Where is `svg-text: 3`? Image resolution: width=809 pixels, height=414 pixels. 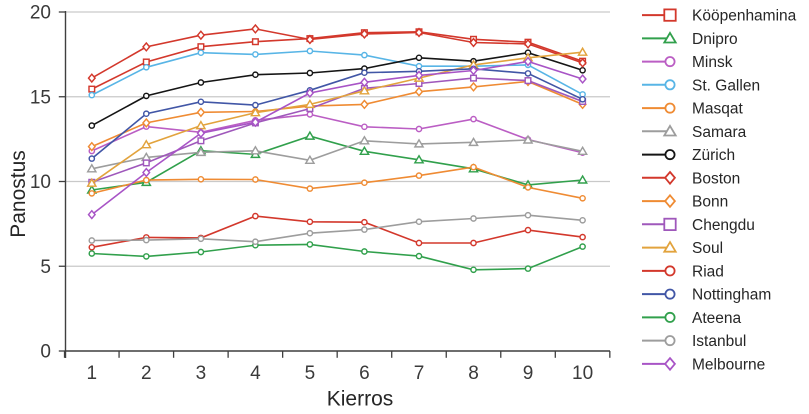
svg-text: 3 is located at coordinates (201, 373).